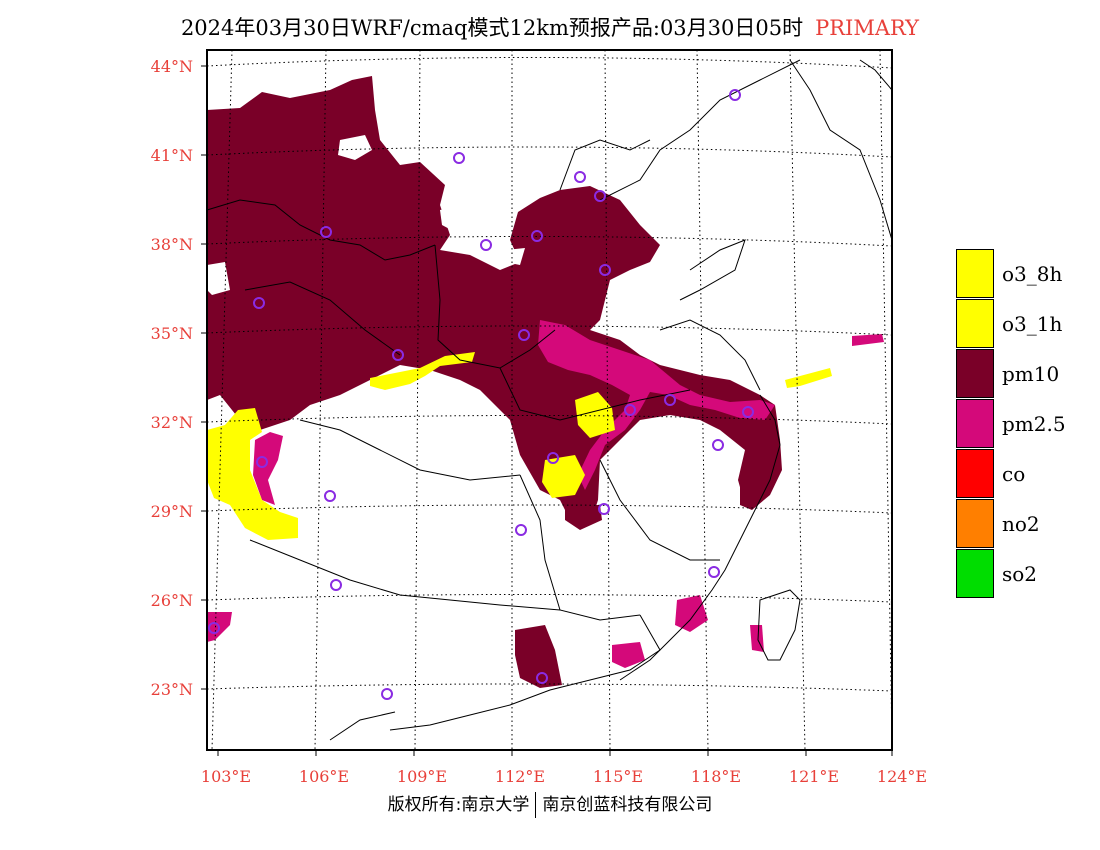 The height and width of the screenshot is (850, 1100). I want to click on lat-label: 44°N, so click(172, 66).